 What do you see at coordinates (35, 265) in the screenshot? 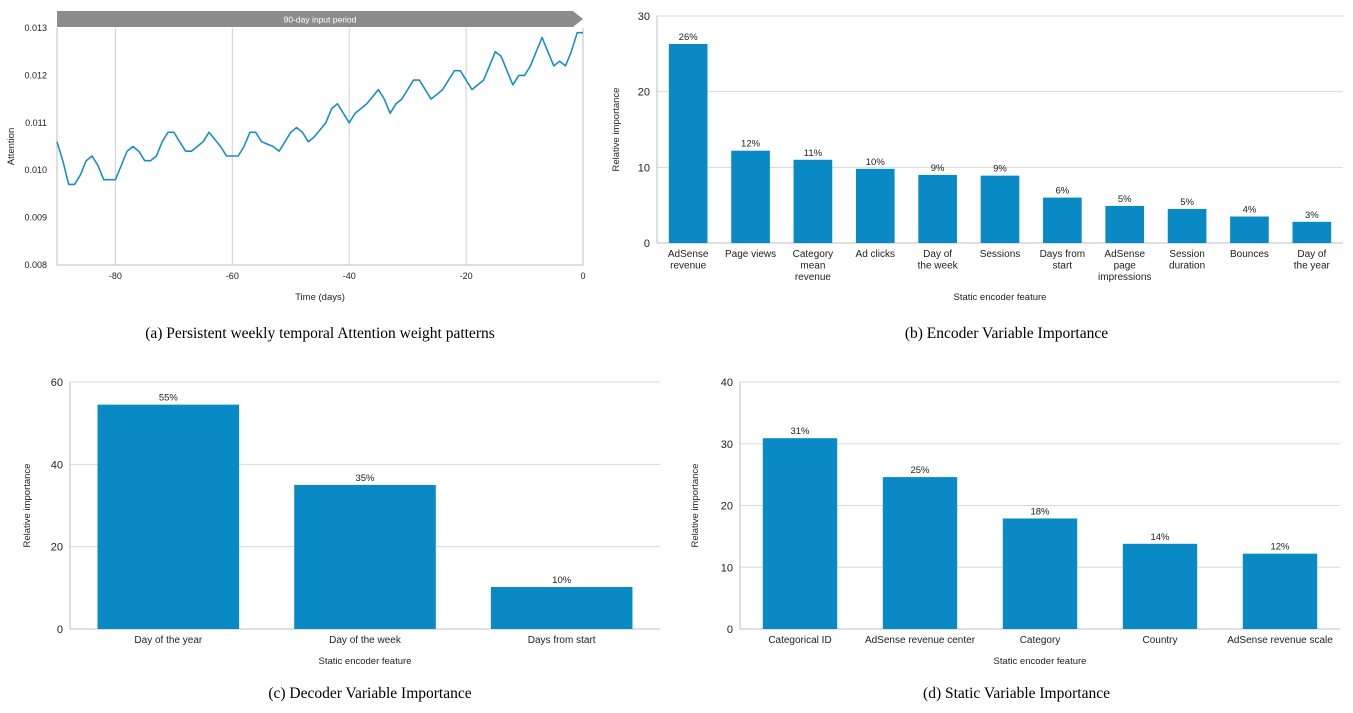
I see `y-tick-label: 0.008` at bounding box center [35, 265].